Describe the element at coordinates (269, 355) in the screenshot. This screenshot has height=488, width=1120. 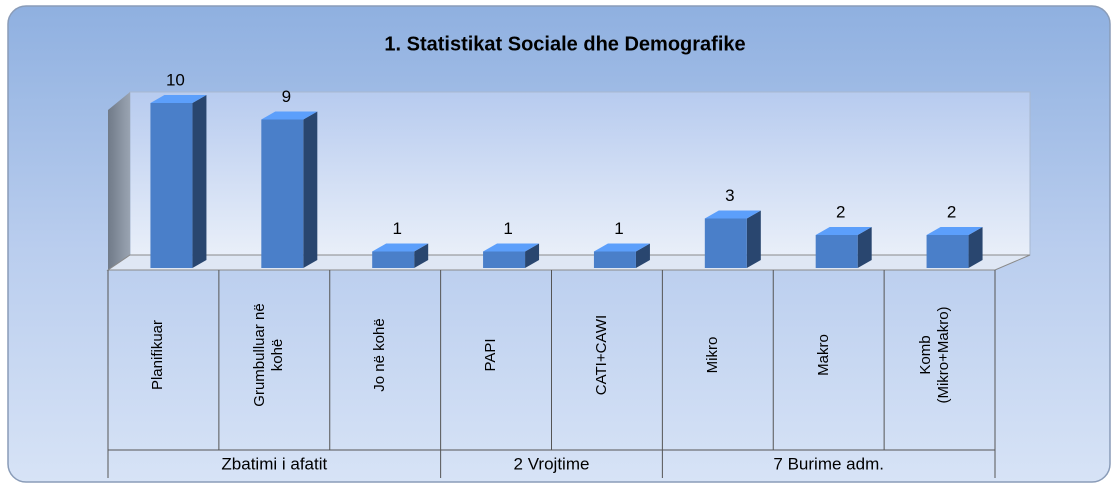
I see `category-label: Grumbulluar në kohë` at that location.